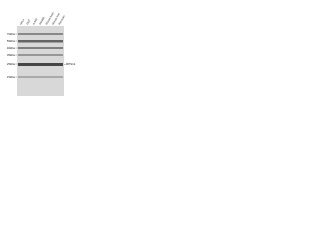  What do you see at coordinates (11, 34) in the screenshot?
I see `marker-label: 70kDa` at bounding box center [11, 34].